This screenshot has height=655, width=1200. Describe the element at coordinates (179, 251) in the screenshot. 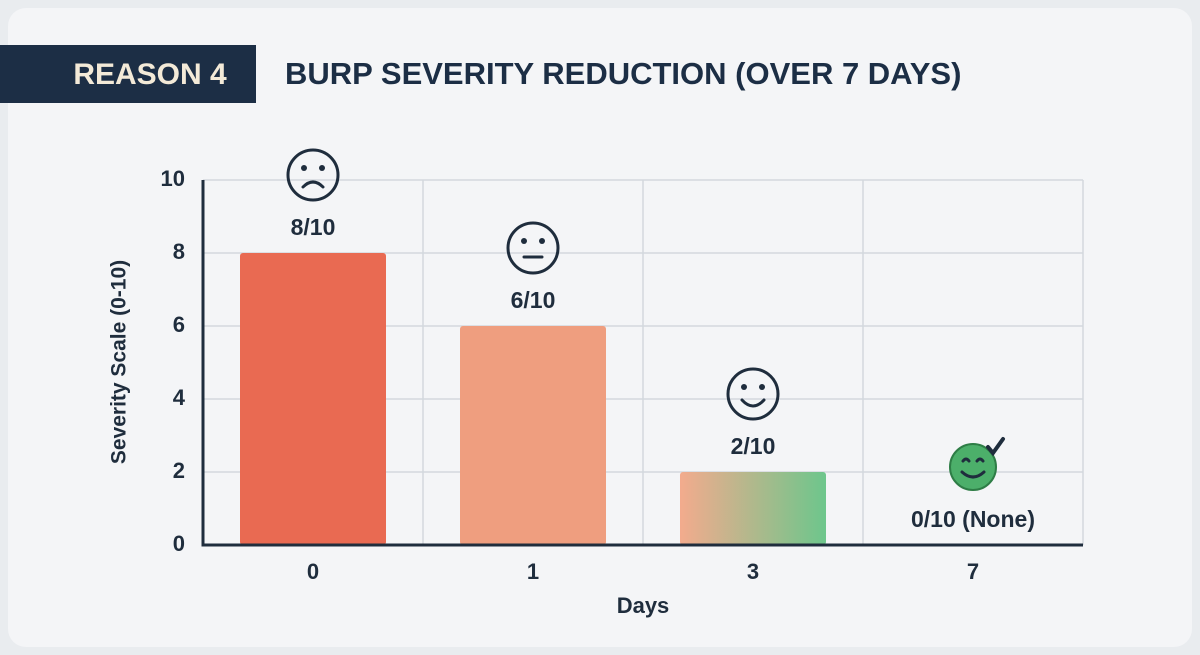

I see `y-tick-label: 8` at that location.